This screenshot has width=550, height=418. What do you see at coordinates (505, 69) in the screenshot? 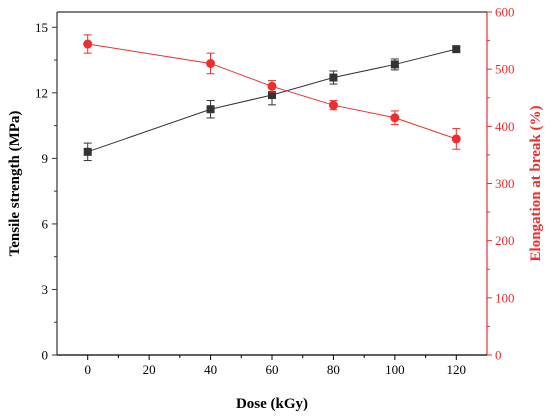
I see `y-tick-label-right: 500` at bounding box center [505, 69].